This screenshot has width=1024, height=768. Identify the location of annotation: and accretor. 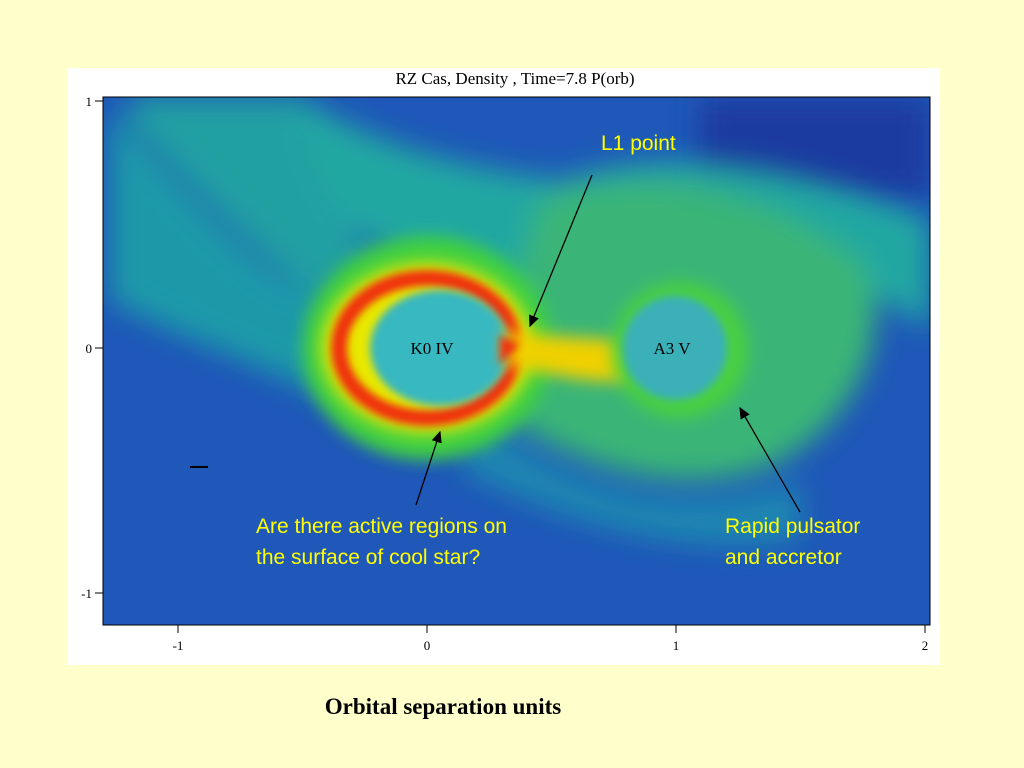
(783, 557).